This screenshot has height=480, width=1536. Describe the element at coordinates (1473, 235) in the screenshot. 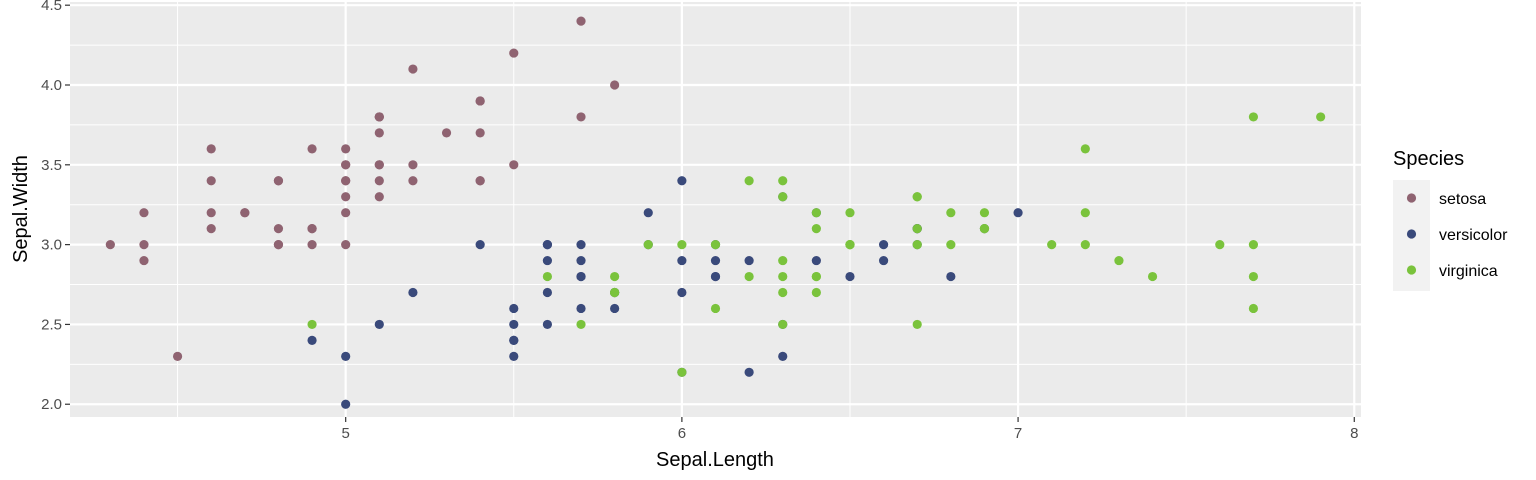

I see `legend-label-versicolor: versicolor` at that location.